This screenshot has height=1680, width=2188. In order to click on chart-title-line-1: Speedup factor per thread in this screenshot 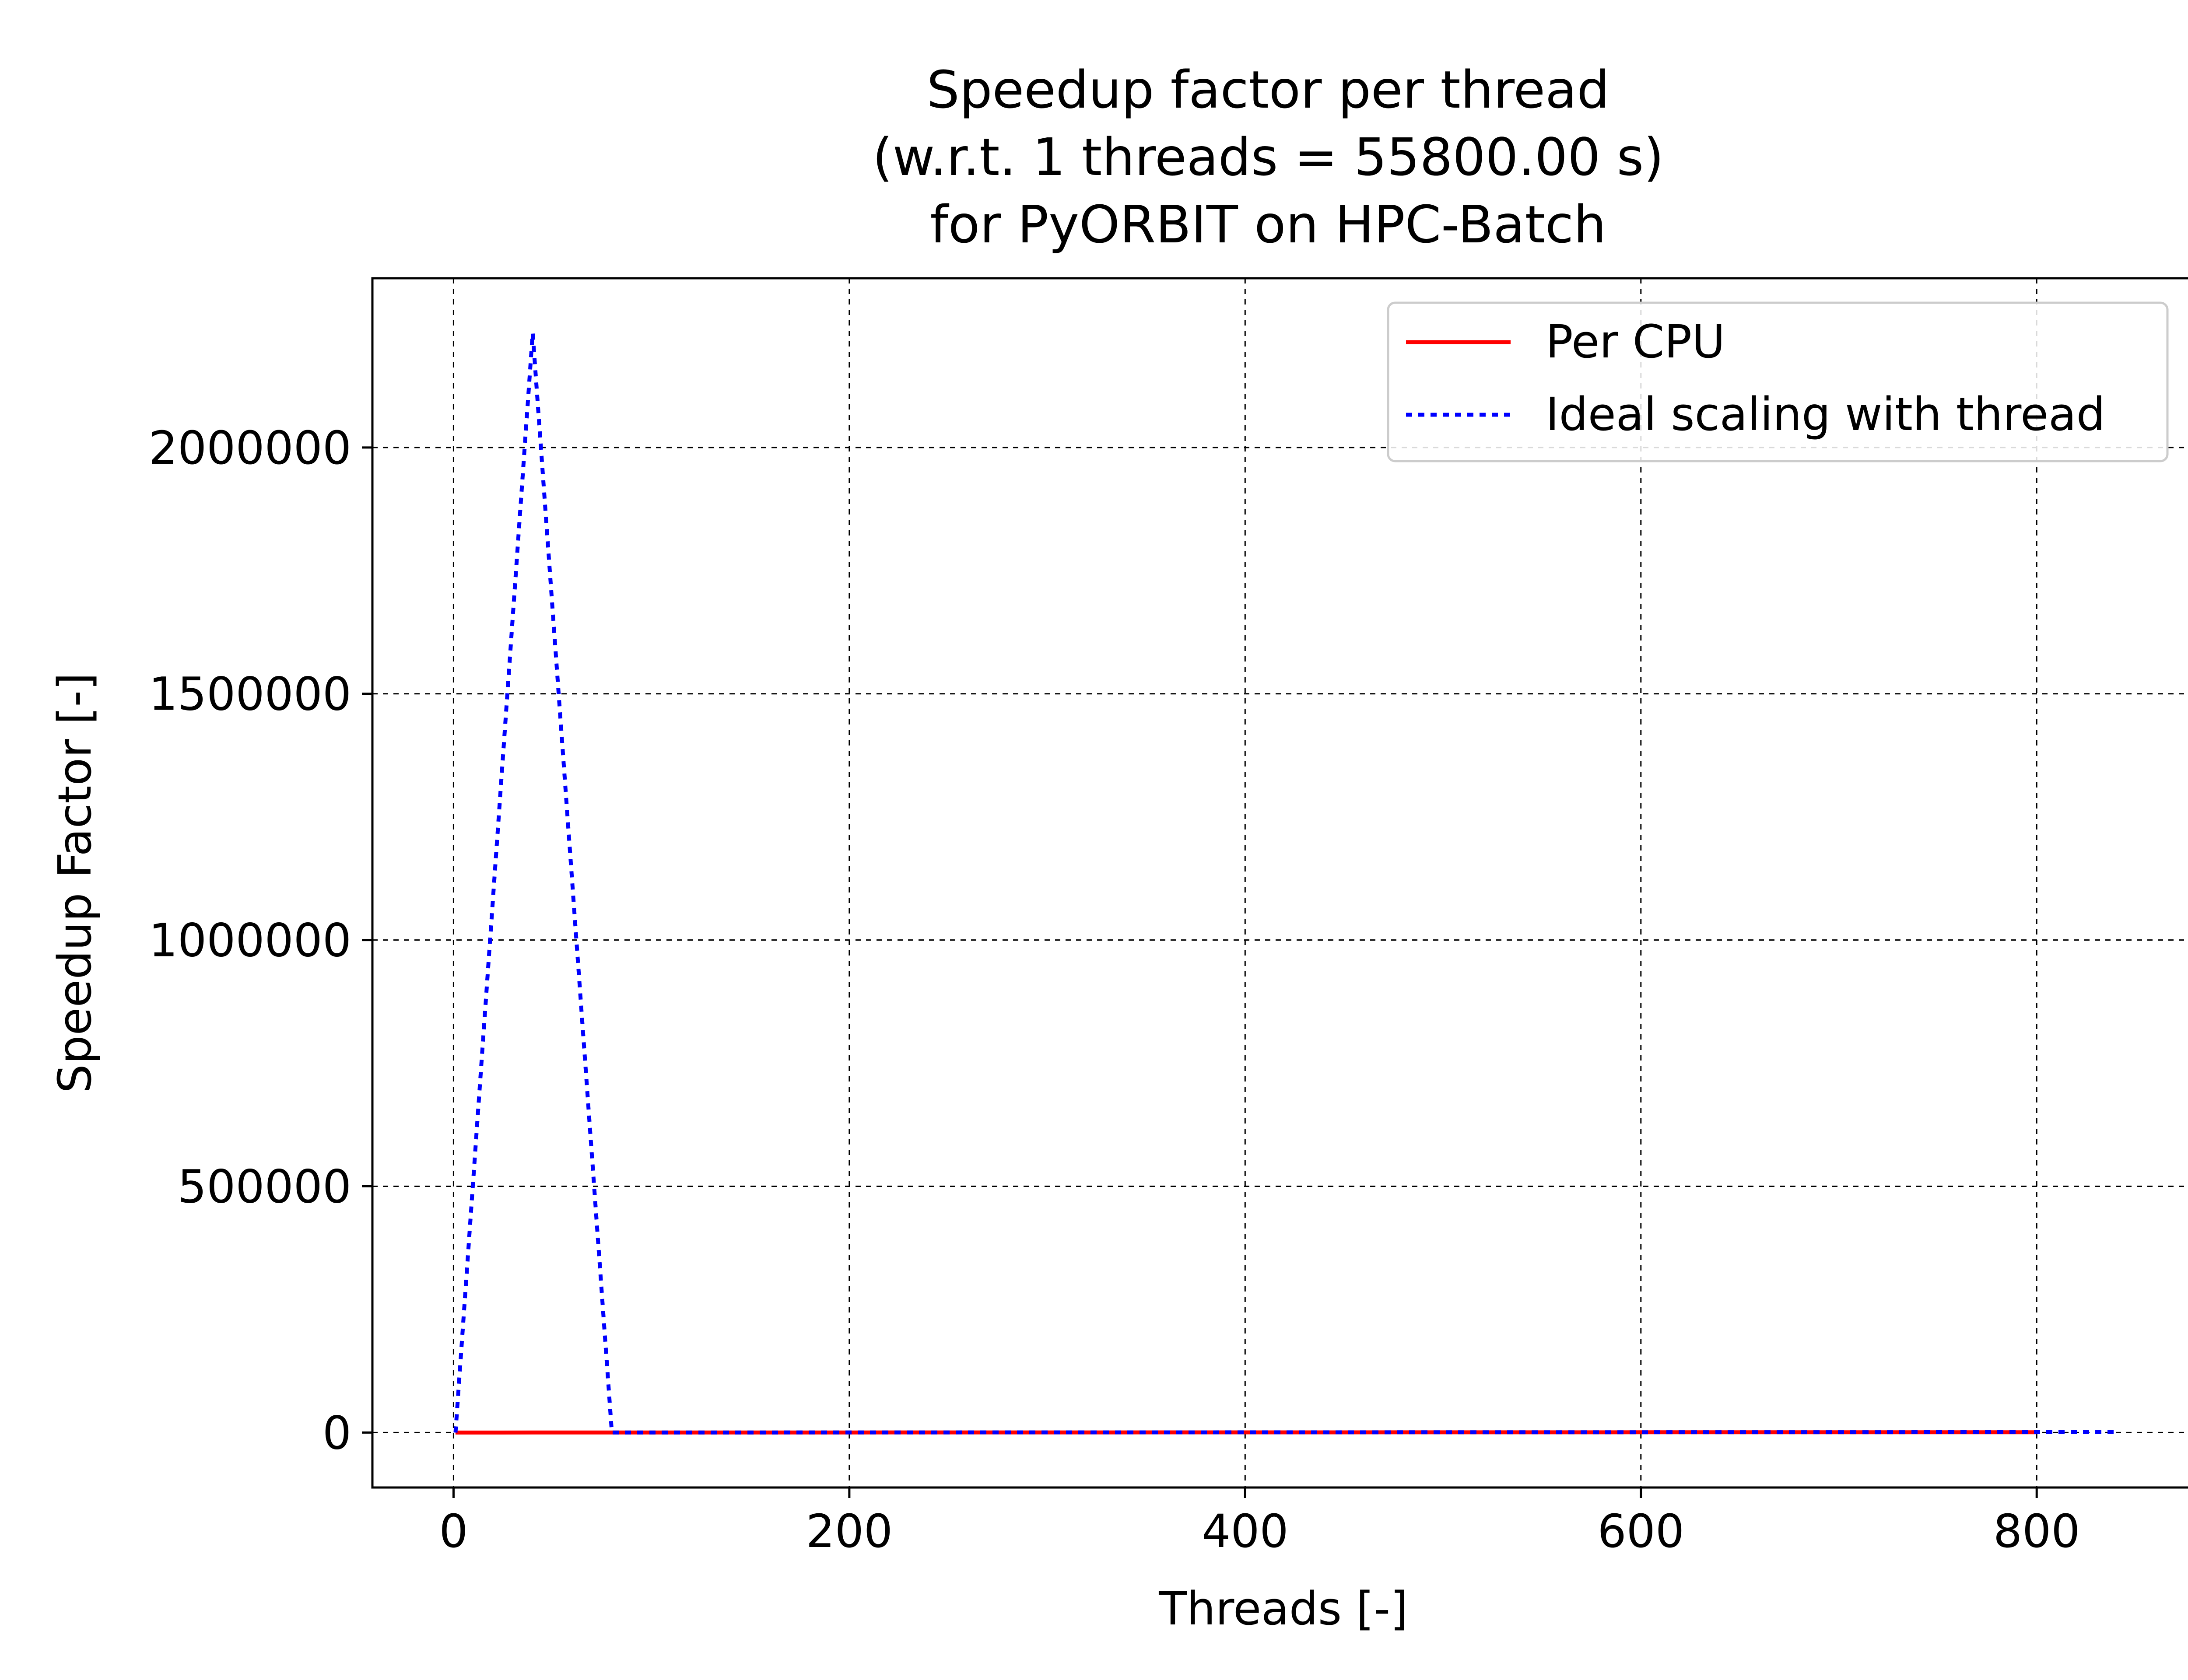, I will do `click(1268, 90)`.